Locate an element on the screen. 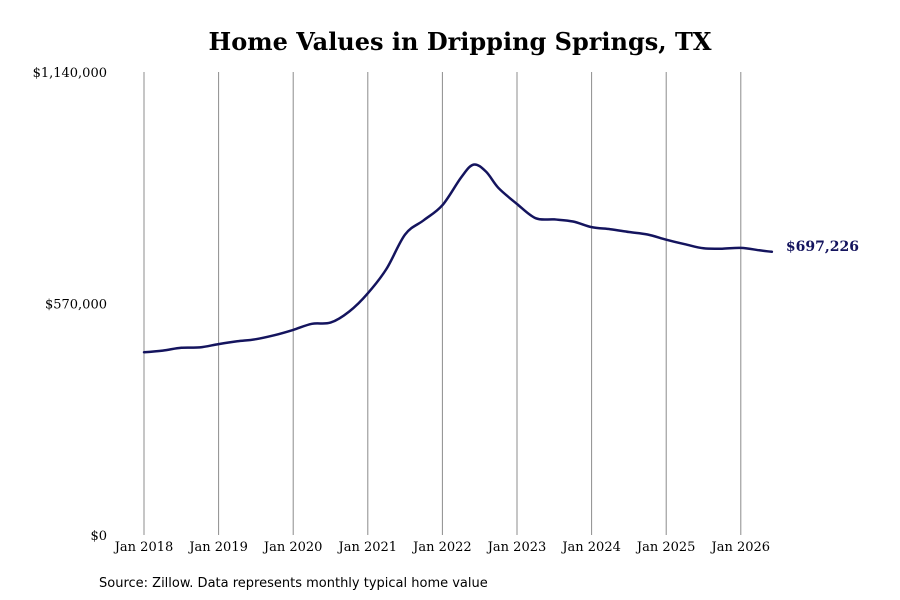 The width and height of the screenshot is (900, 600). x-tick-label: Jan 2026 is located at coordinates (740, 547).